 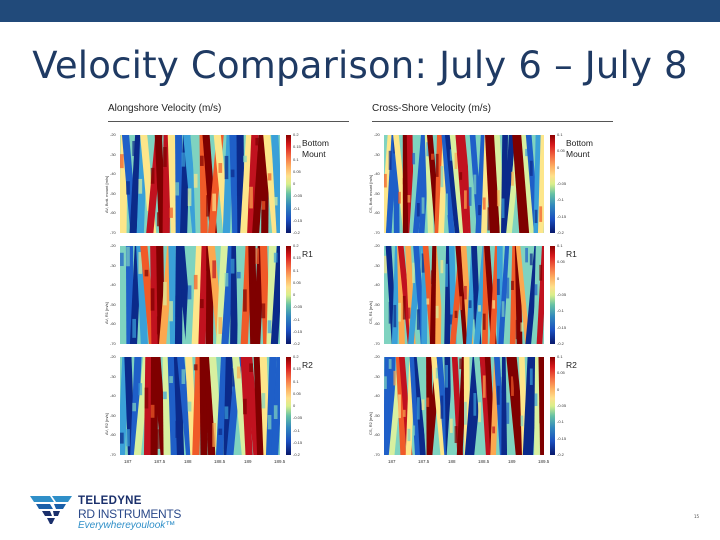 I want to click on colorbar-tick-label: 0.05, so click(x=297, y=171).